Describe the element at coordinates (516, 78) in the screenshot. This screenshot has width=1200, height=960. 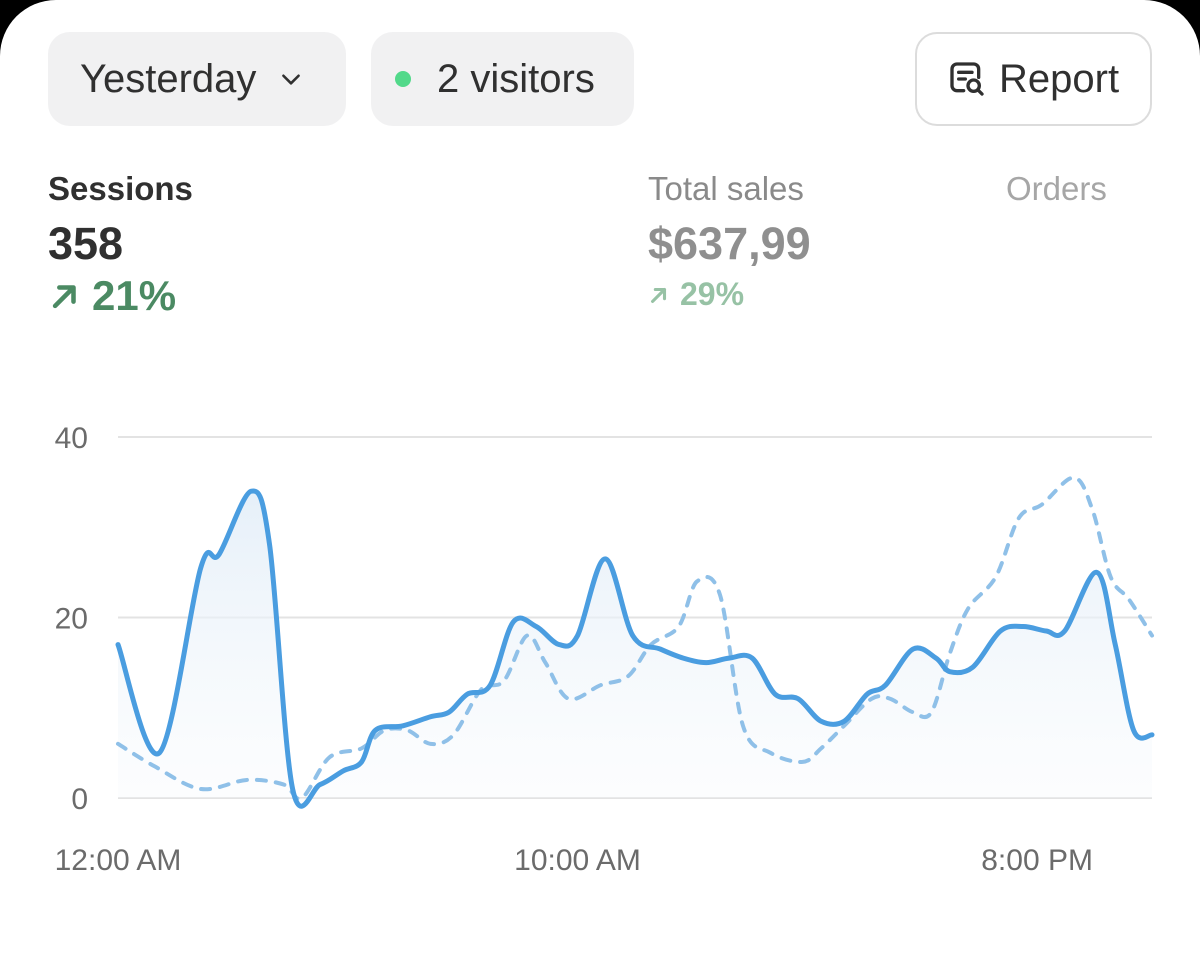
I see `live-visitors-label: 2 visitors` at that location.